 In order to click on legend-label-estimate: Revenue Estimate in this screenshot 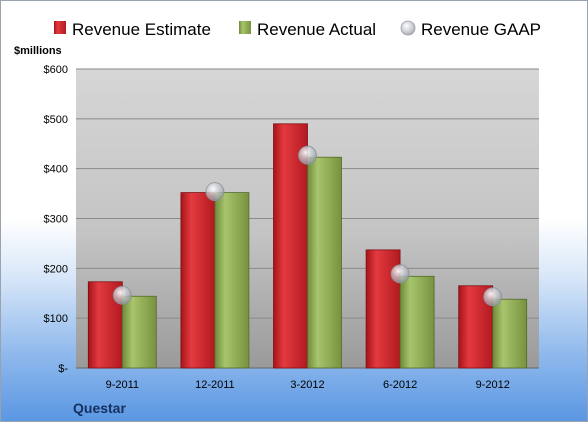, I will do `click(141, 29)`.